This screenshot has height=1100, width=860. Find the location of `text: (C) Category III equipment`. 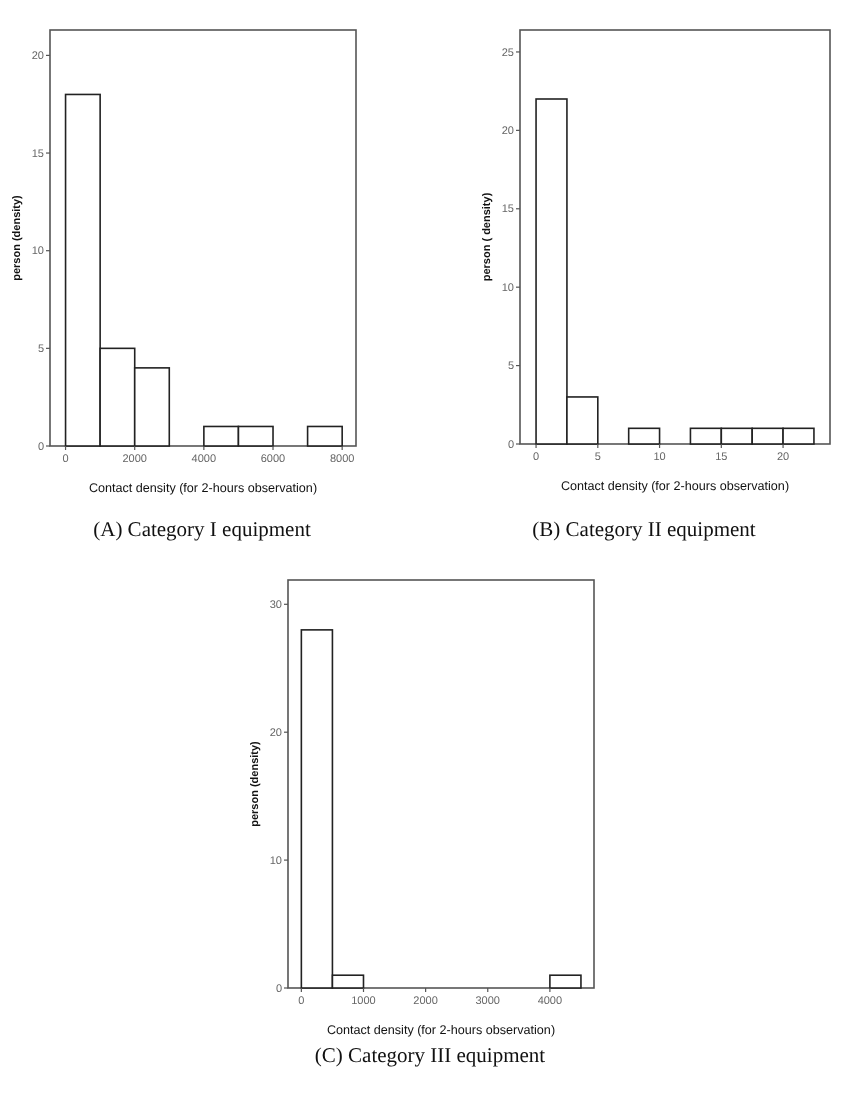

text: (C) Category III equipment is located at coordinates (430, 1057).